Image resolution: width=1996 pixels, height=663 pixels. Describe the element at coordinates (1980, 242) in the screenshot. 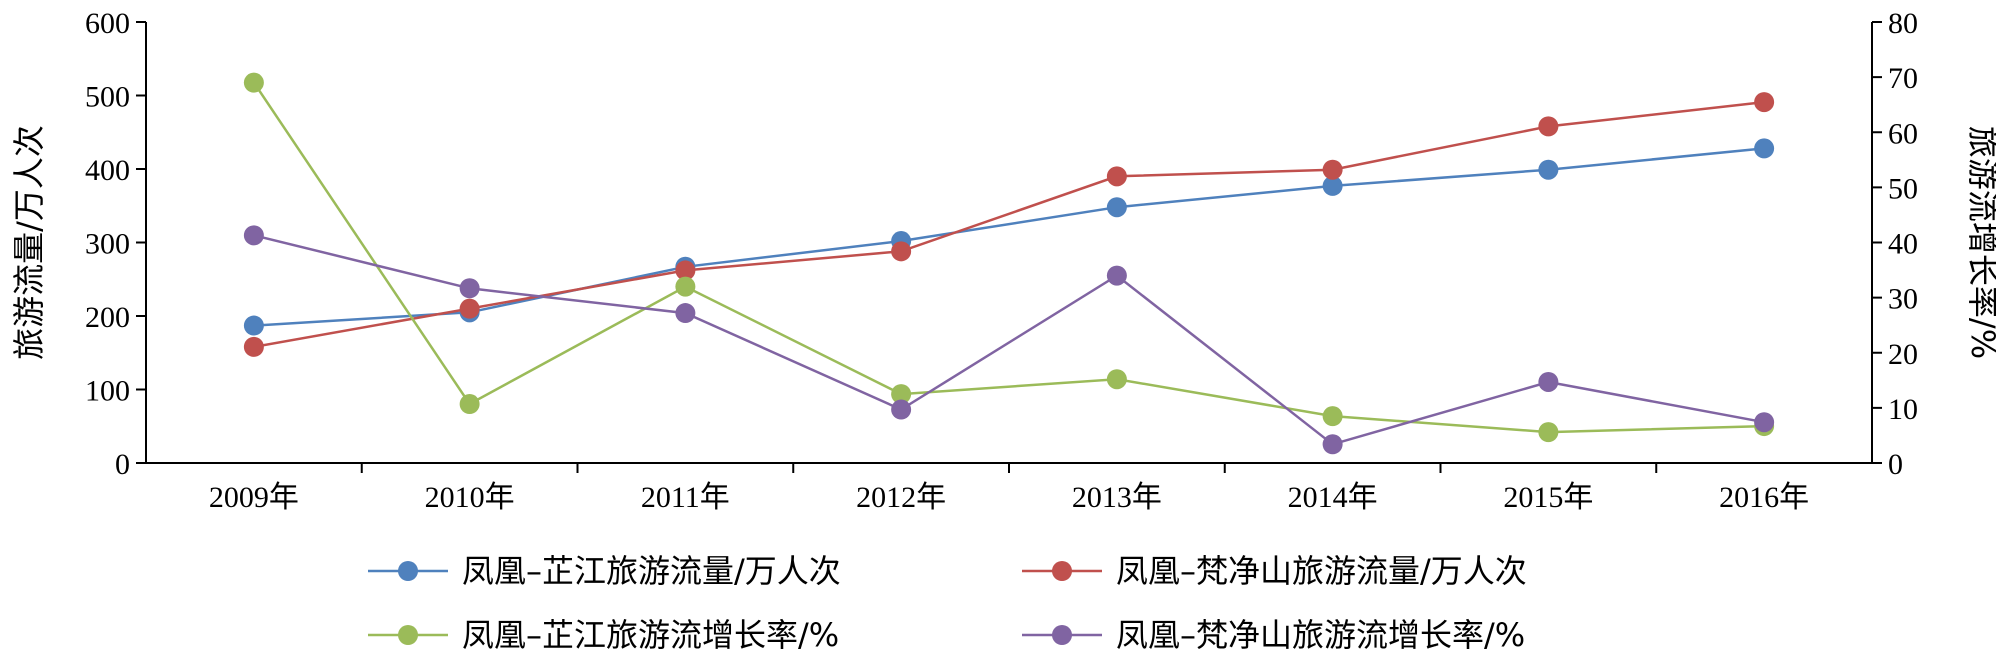

I see `y-right-axis-title: 旅游流增长率/%` at that location.